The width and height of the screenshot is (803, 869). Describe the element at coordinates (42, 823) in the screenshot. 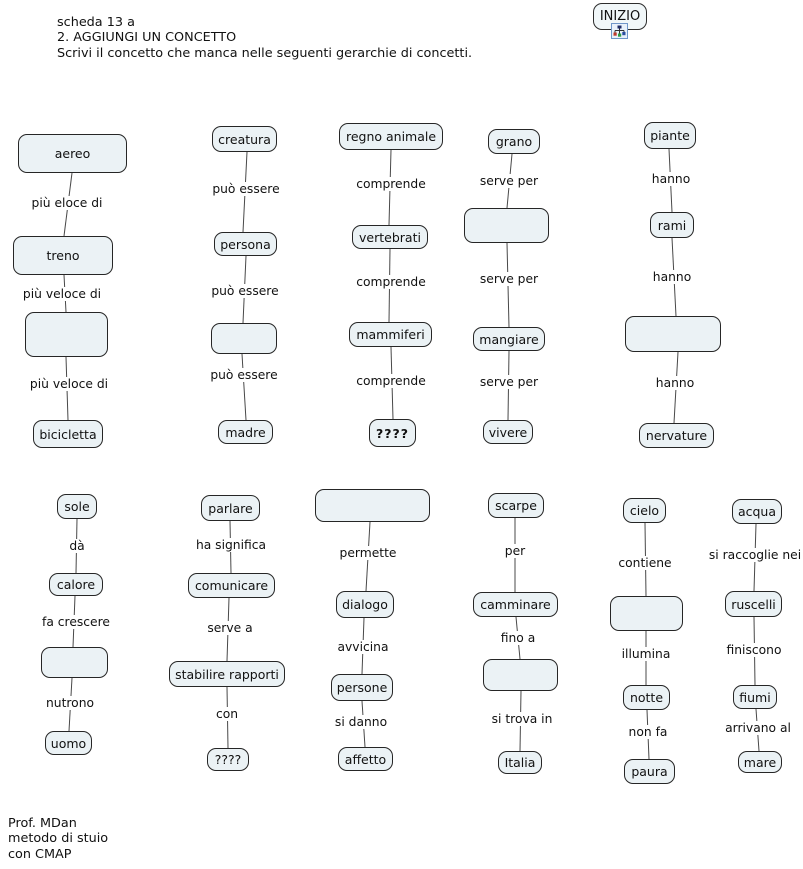

I see `author-credit: Prof. MDan` at that location.